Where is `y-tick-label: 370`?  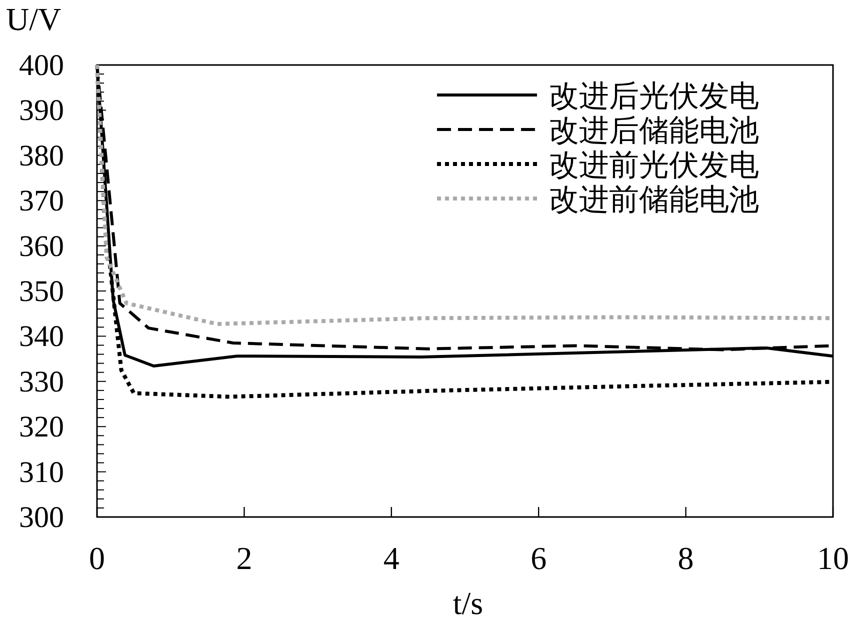 y-tick-label: 370 is located at coordinates (41, 201).